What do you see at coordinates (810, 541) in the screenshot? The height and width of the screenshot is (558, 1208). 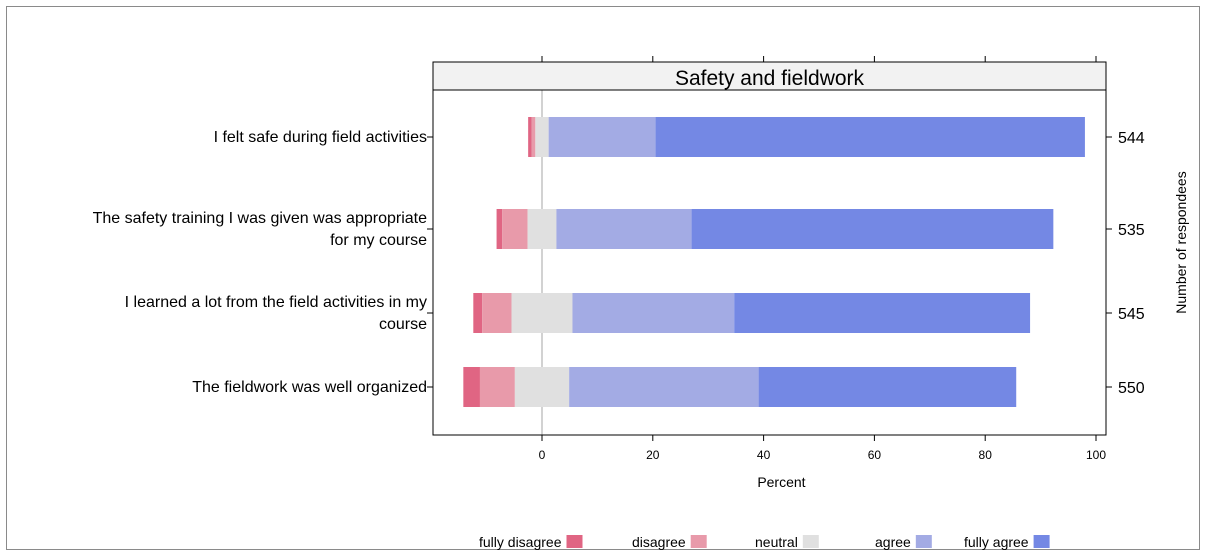 I see `legend-swatch-neutral` at bounding box center [810, 541].